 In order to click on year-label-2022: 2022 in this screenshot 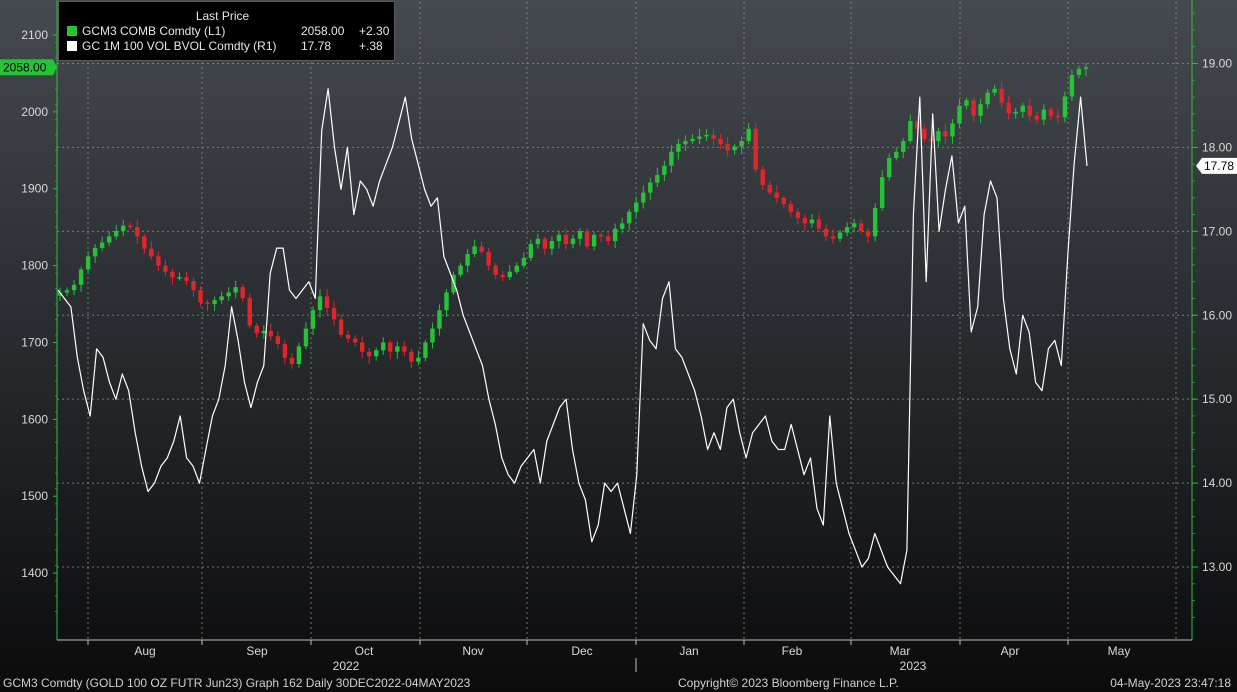, I will do `click(346, 666)`.